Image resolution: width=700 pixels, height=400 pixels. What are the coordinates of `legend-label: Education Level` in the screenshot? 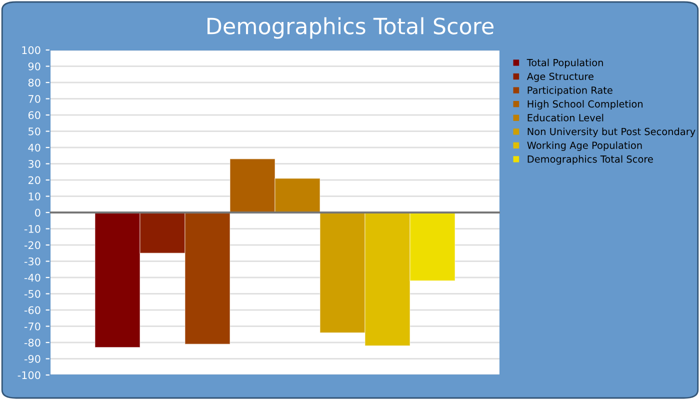 It's located at (566, 118).